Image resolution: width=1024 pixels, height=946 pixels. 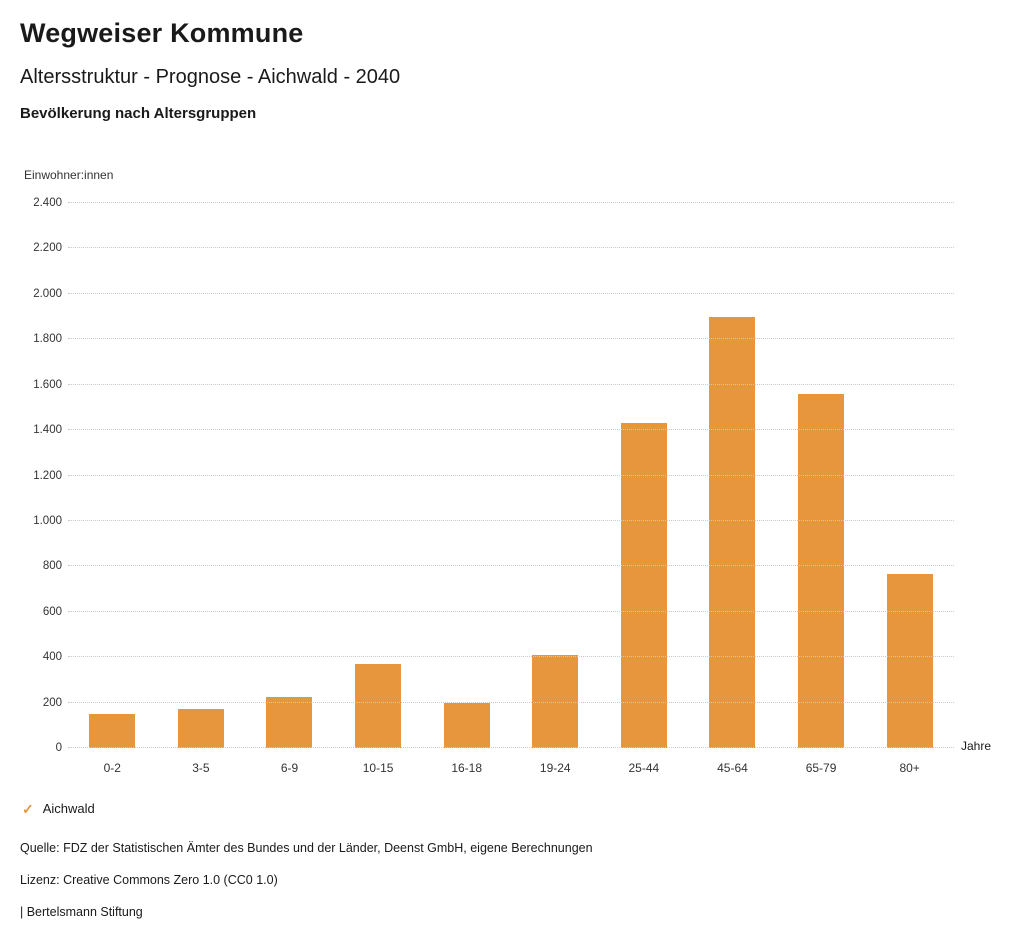 I want to click on x-tick-label: 16-18, so click(x=467, y=768).